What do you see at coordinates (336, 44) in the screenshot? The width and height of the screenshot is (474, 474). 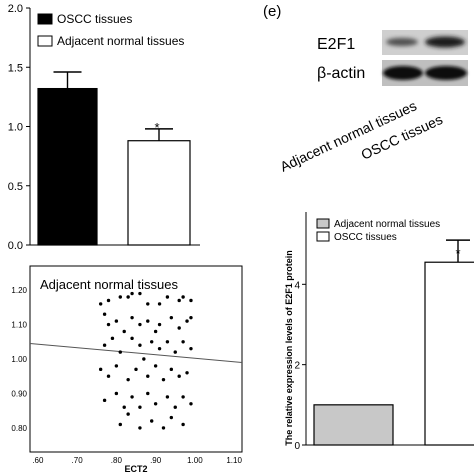 I see `blot-band-label-e2f1: E2F1` at bounding box center [336, 44].